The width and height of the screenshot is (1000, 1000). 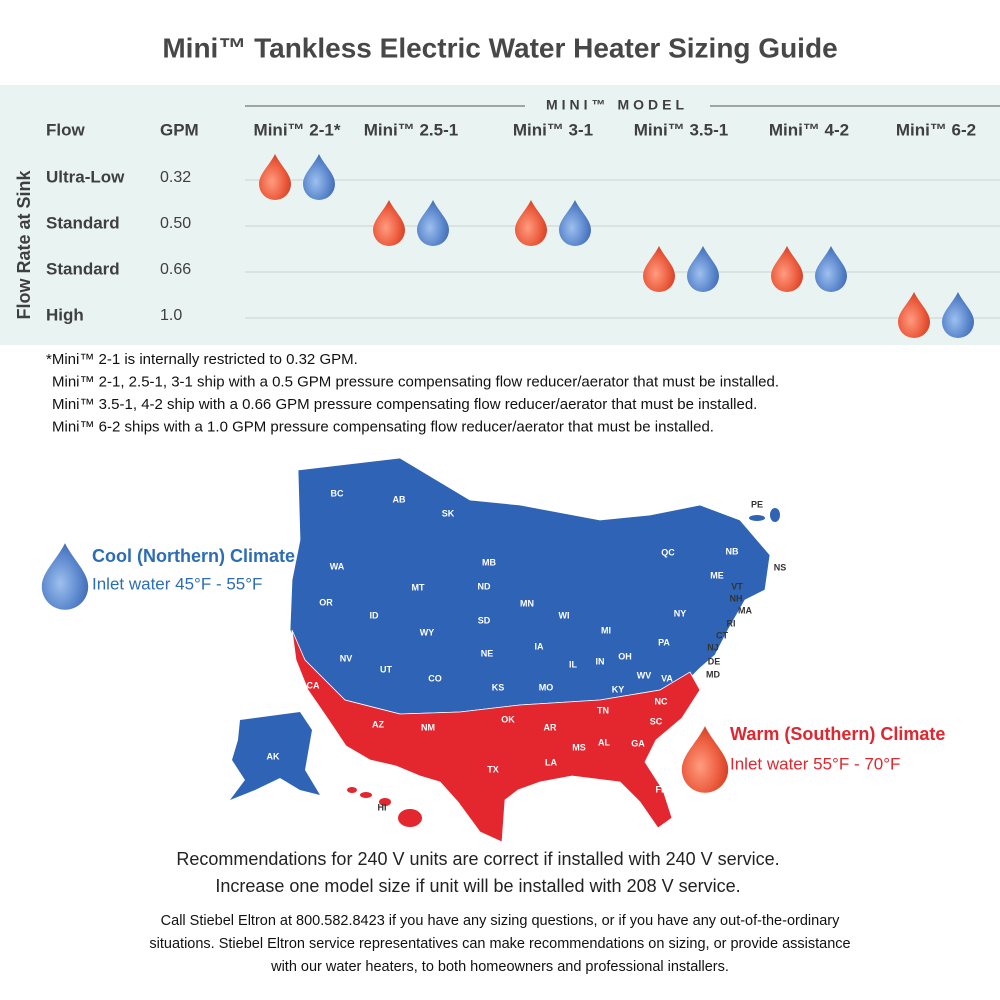 I want to click on region-label: VT, so click(x=737, y=586).